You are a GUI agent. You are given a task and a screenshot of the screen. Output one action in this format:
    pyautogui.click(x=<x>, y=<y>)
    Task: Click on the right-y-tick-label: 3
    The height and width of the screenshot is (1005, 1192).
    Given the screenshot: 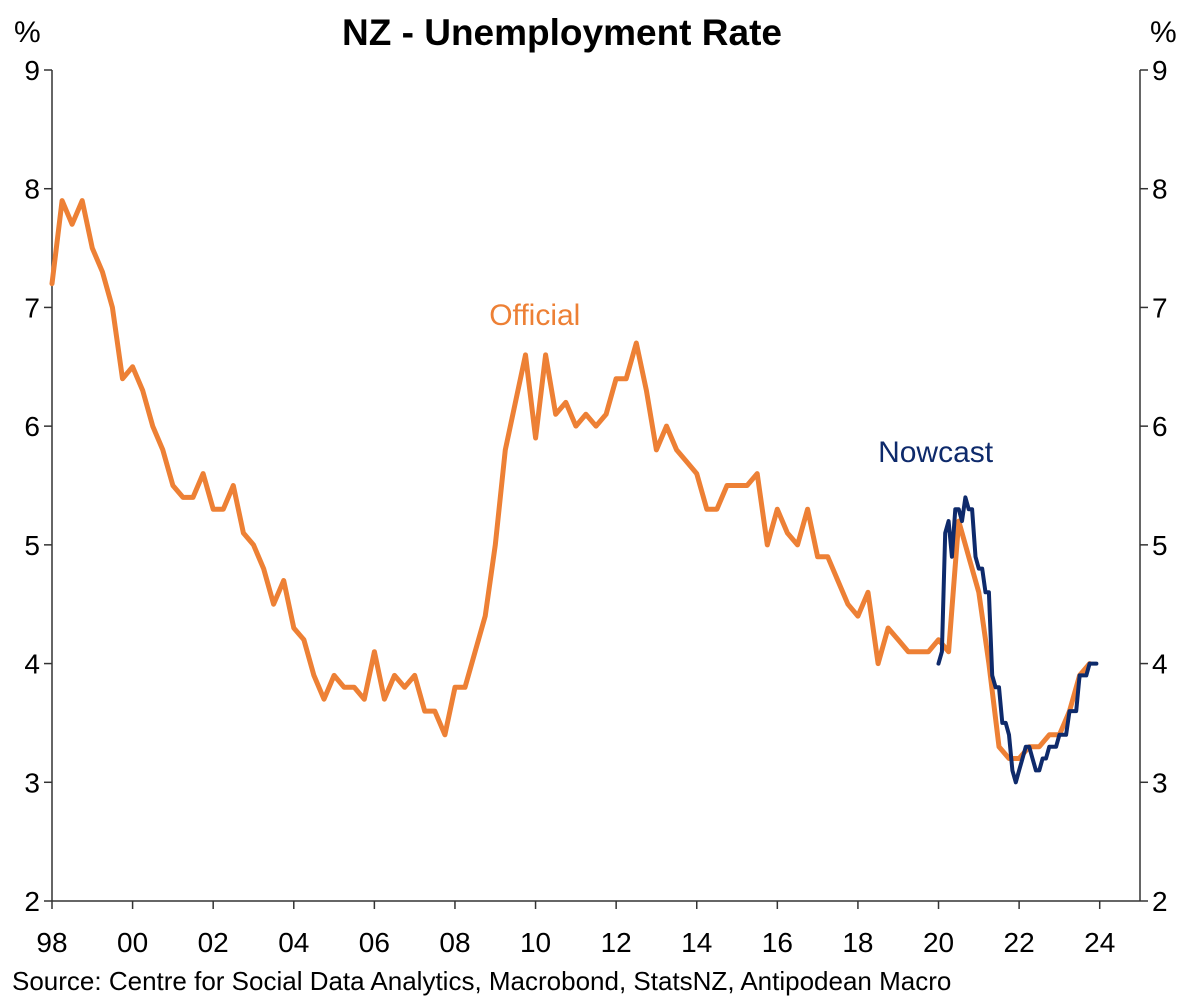 What is the action you would take?
    pyautogui.click(x=1160, y=782)
    